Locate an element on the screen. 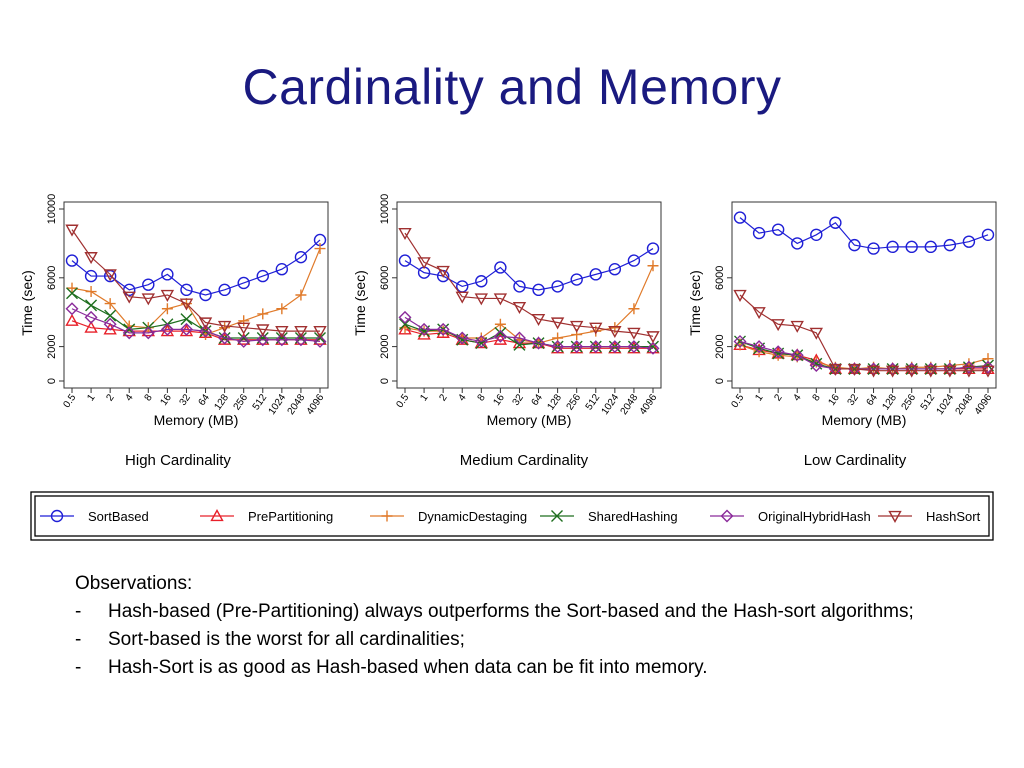 The width and height of the screenshot is (1024, 768). legend-label: OriginalHybridHash is located at coordinates (814, 516).